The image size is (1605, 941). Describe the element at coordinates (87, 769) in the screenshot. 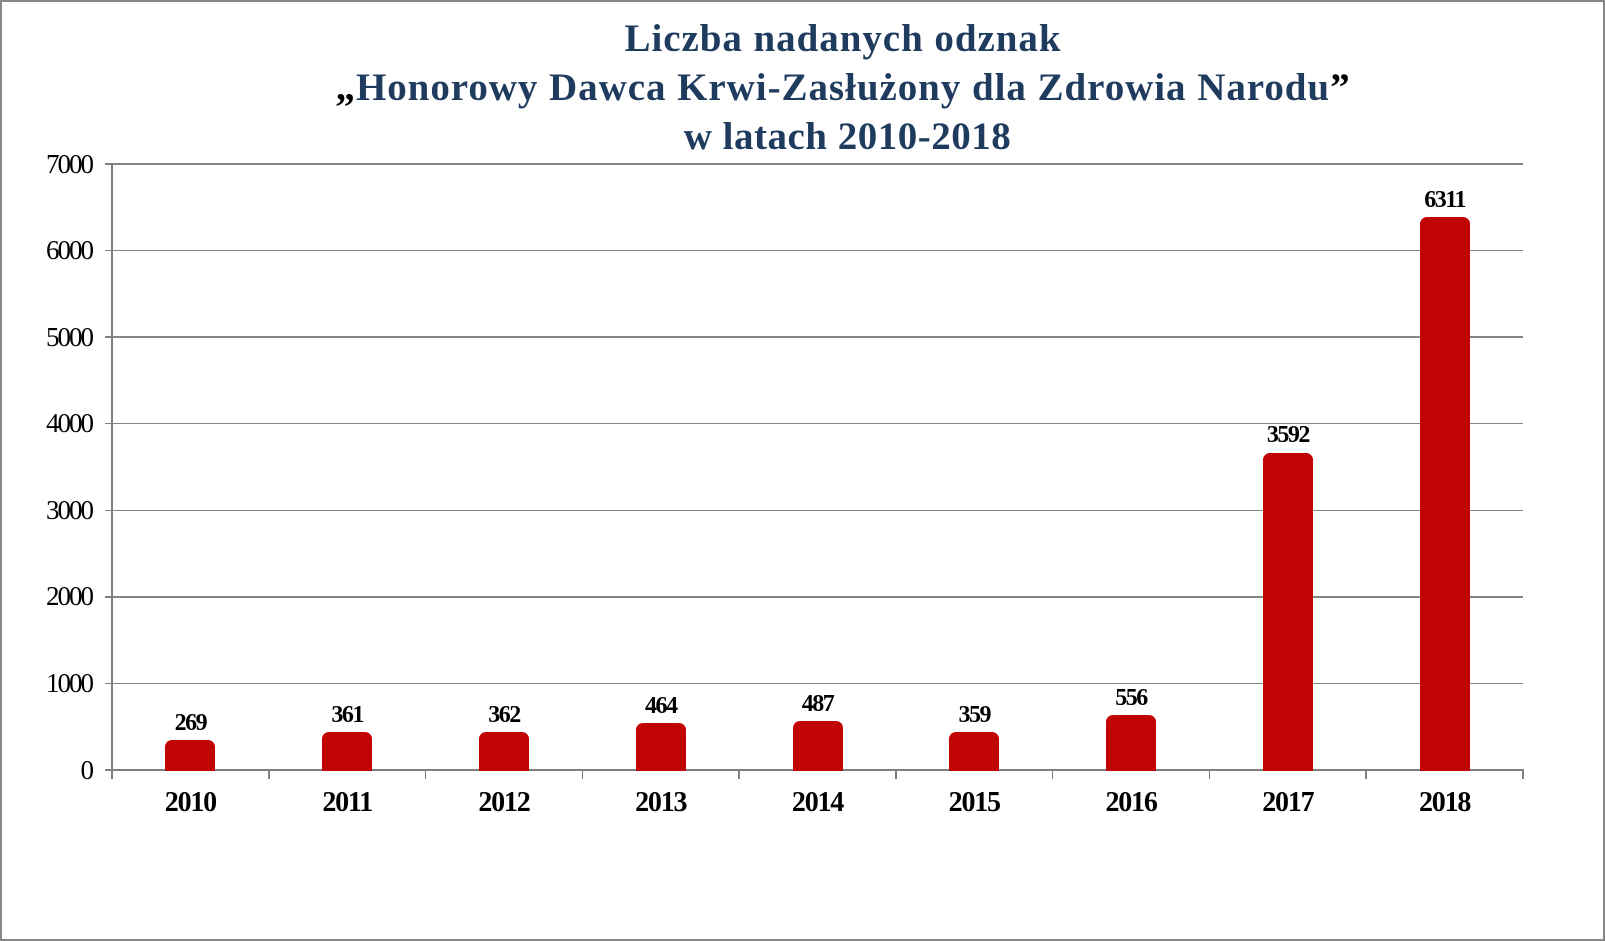

I see `y-tick-label: 0` at that location.